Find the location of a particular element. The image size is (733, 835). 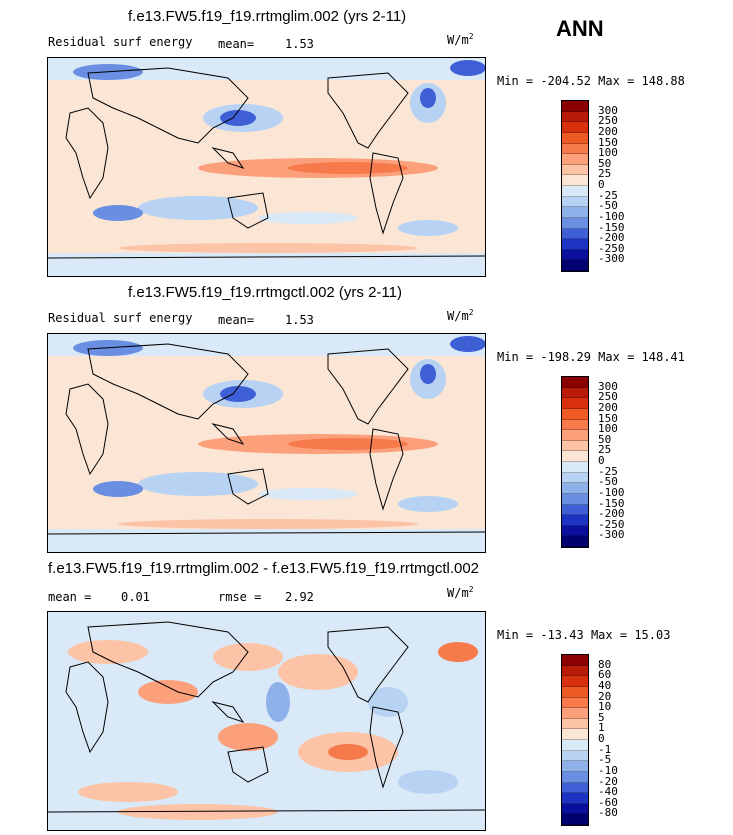

panel3-rmse-label: rmse = is located at coordinates (240, 597).